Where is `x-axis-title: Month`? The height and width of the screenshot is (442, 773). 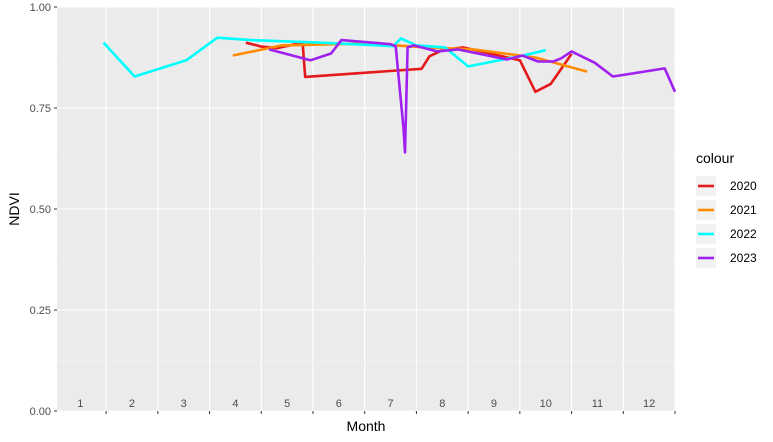
x-axis-title: Month is located at coordinates (366, 426).